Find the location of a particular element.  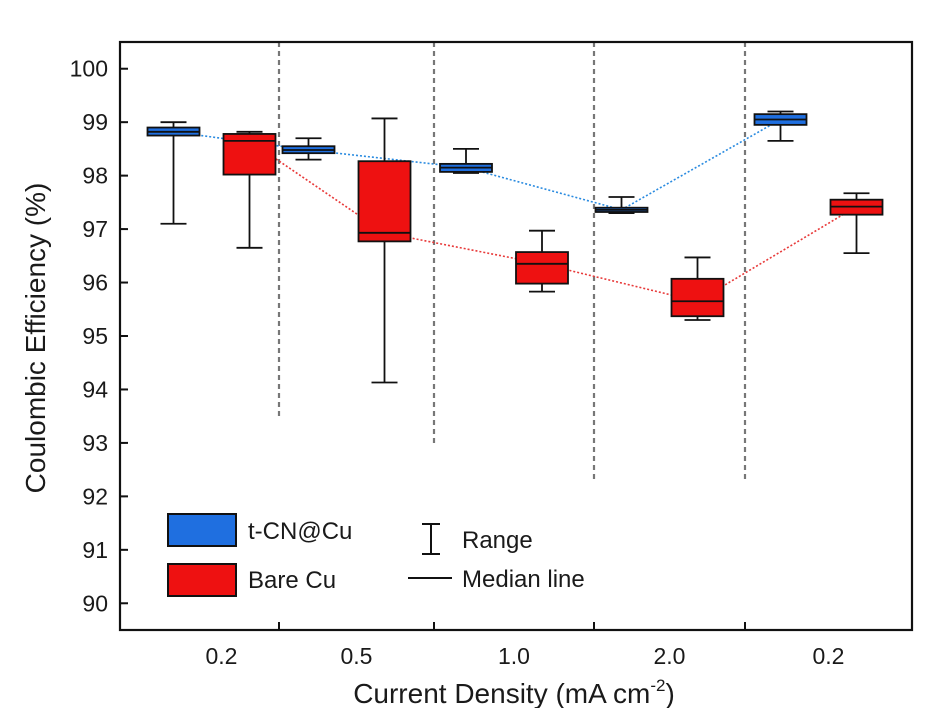

x-axis-title-close: ) is located at coordinates (669, 693).